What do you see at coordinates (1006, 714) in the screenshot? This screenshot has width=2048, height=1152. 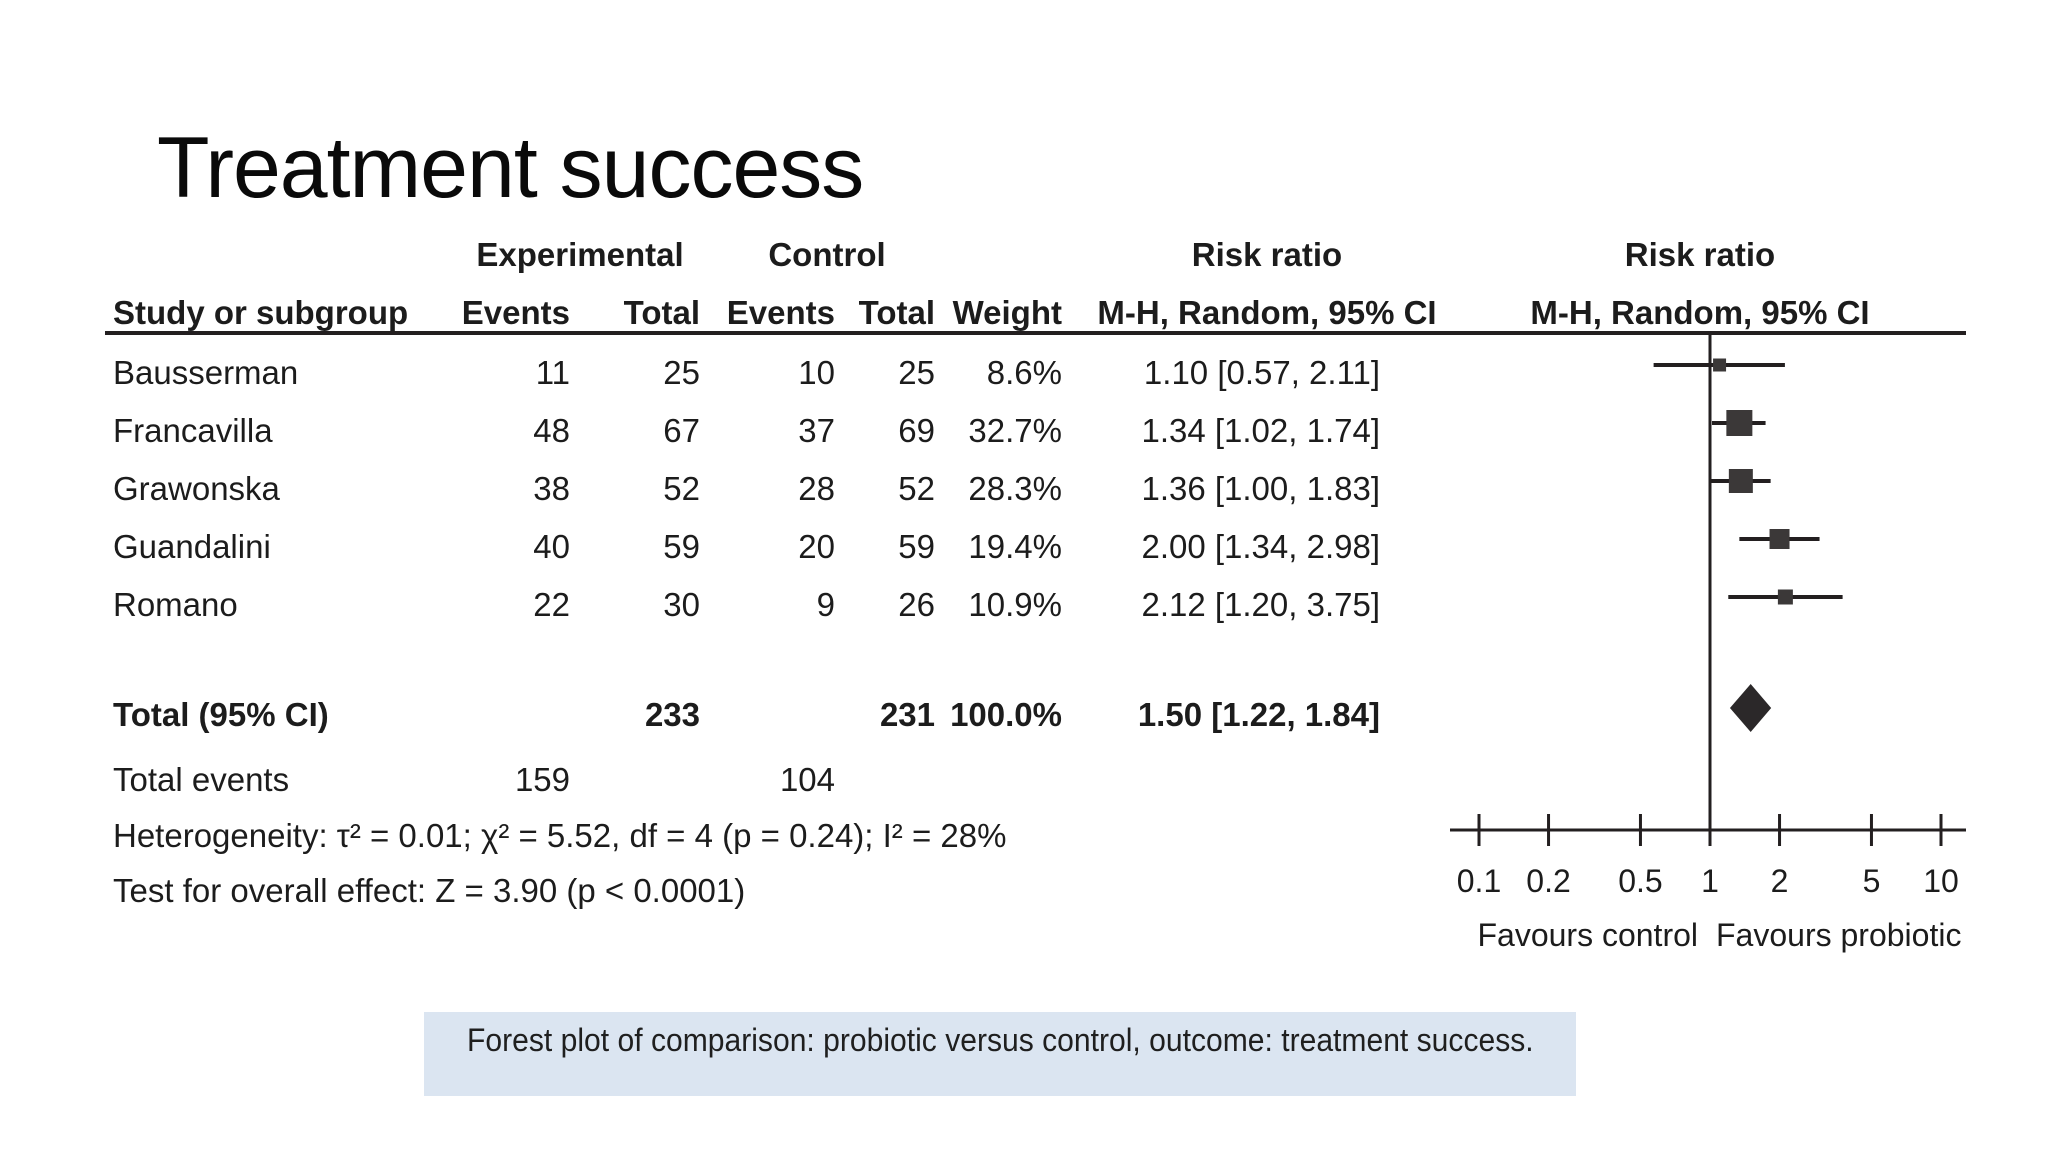 I see `total-row-weight: 100.0%` at bounding box center [1006, 714].